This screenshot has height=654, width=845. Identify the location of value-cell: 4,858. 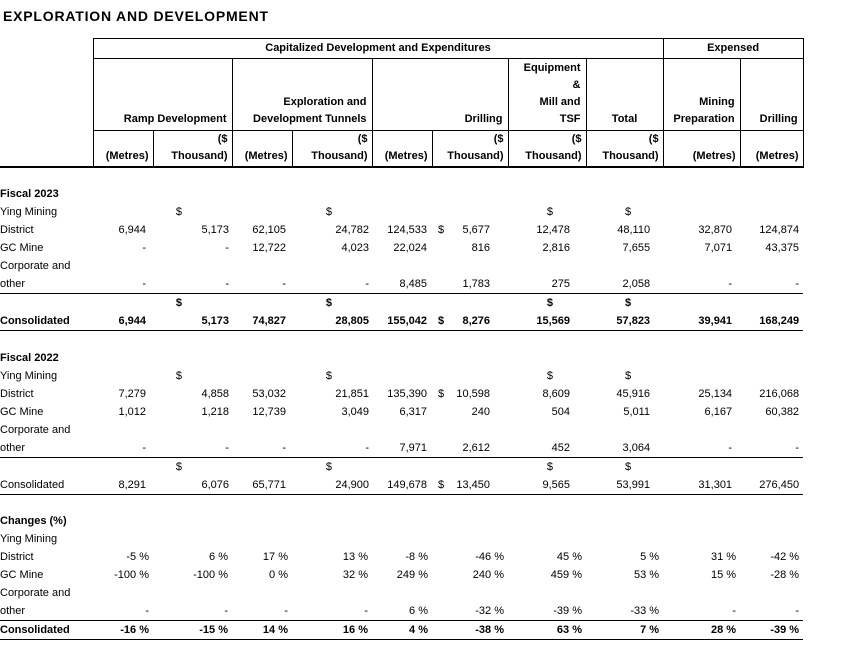
(215, 393).